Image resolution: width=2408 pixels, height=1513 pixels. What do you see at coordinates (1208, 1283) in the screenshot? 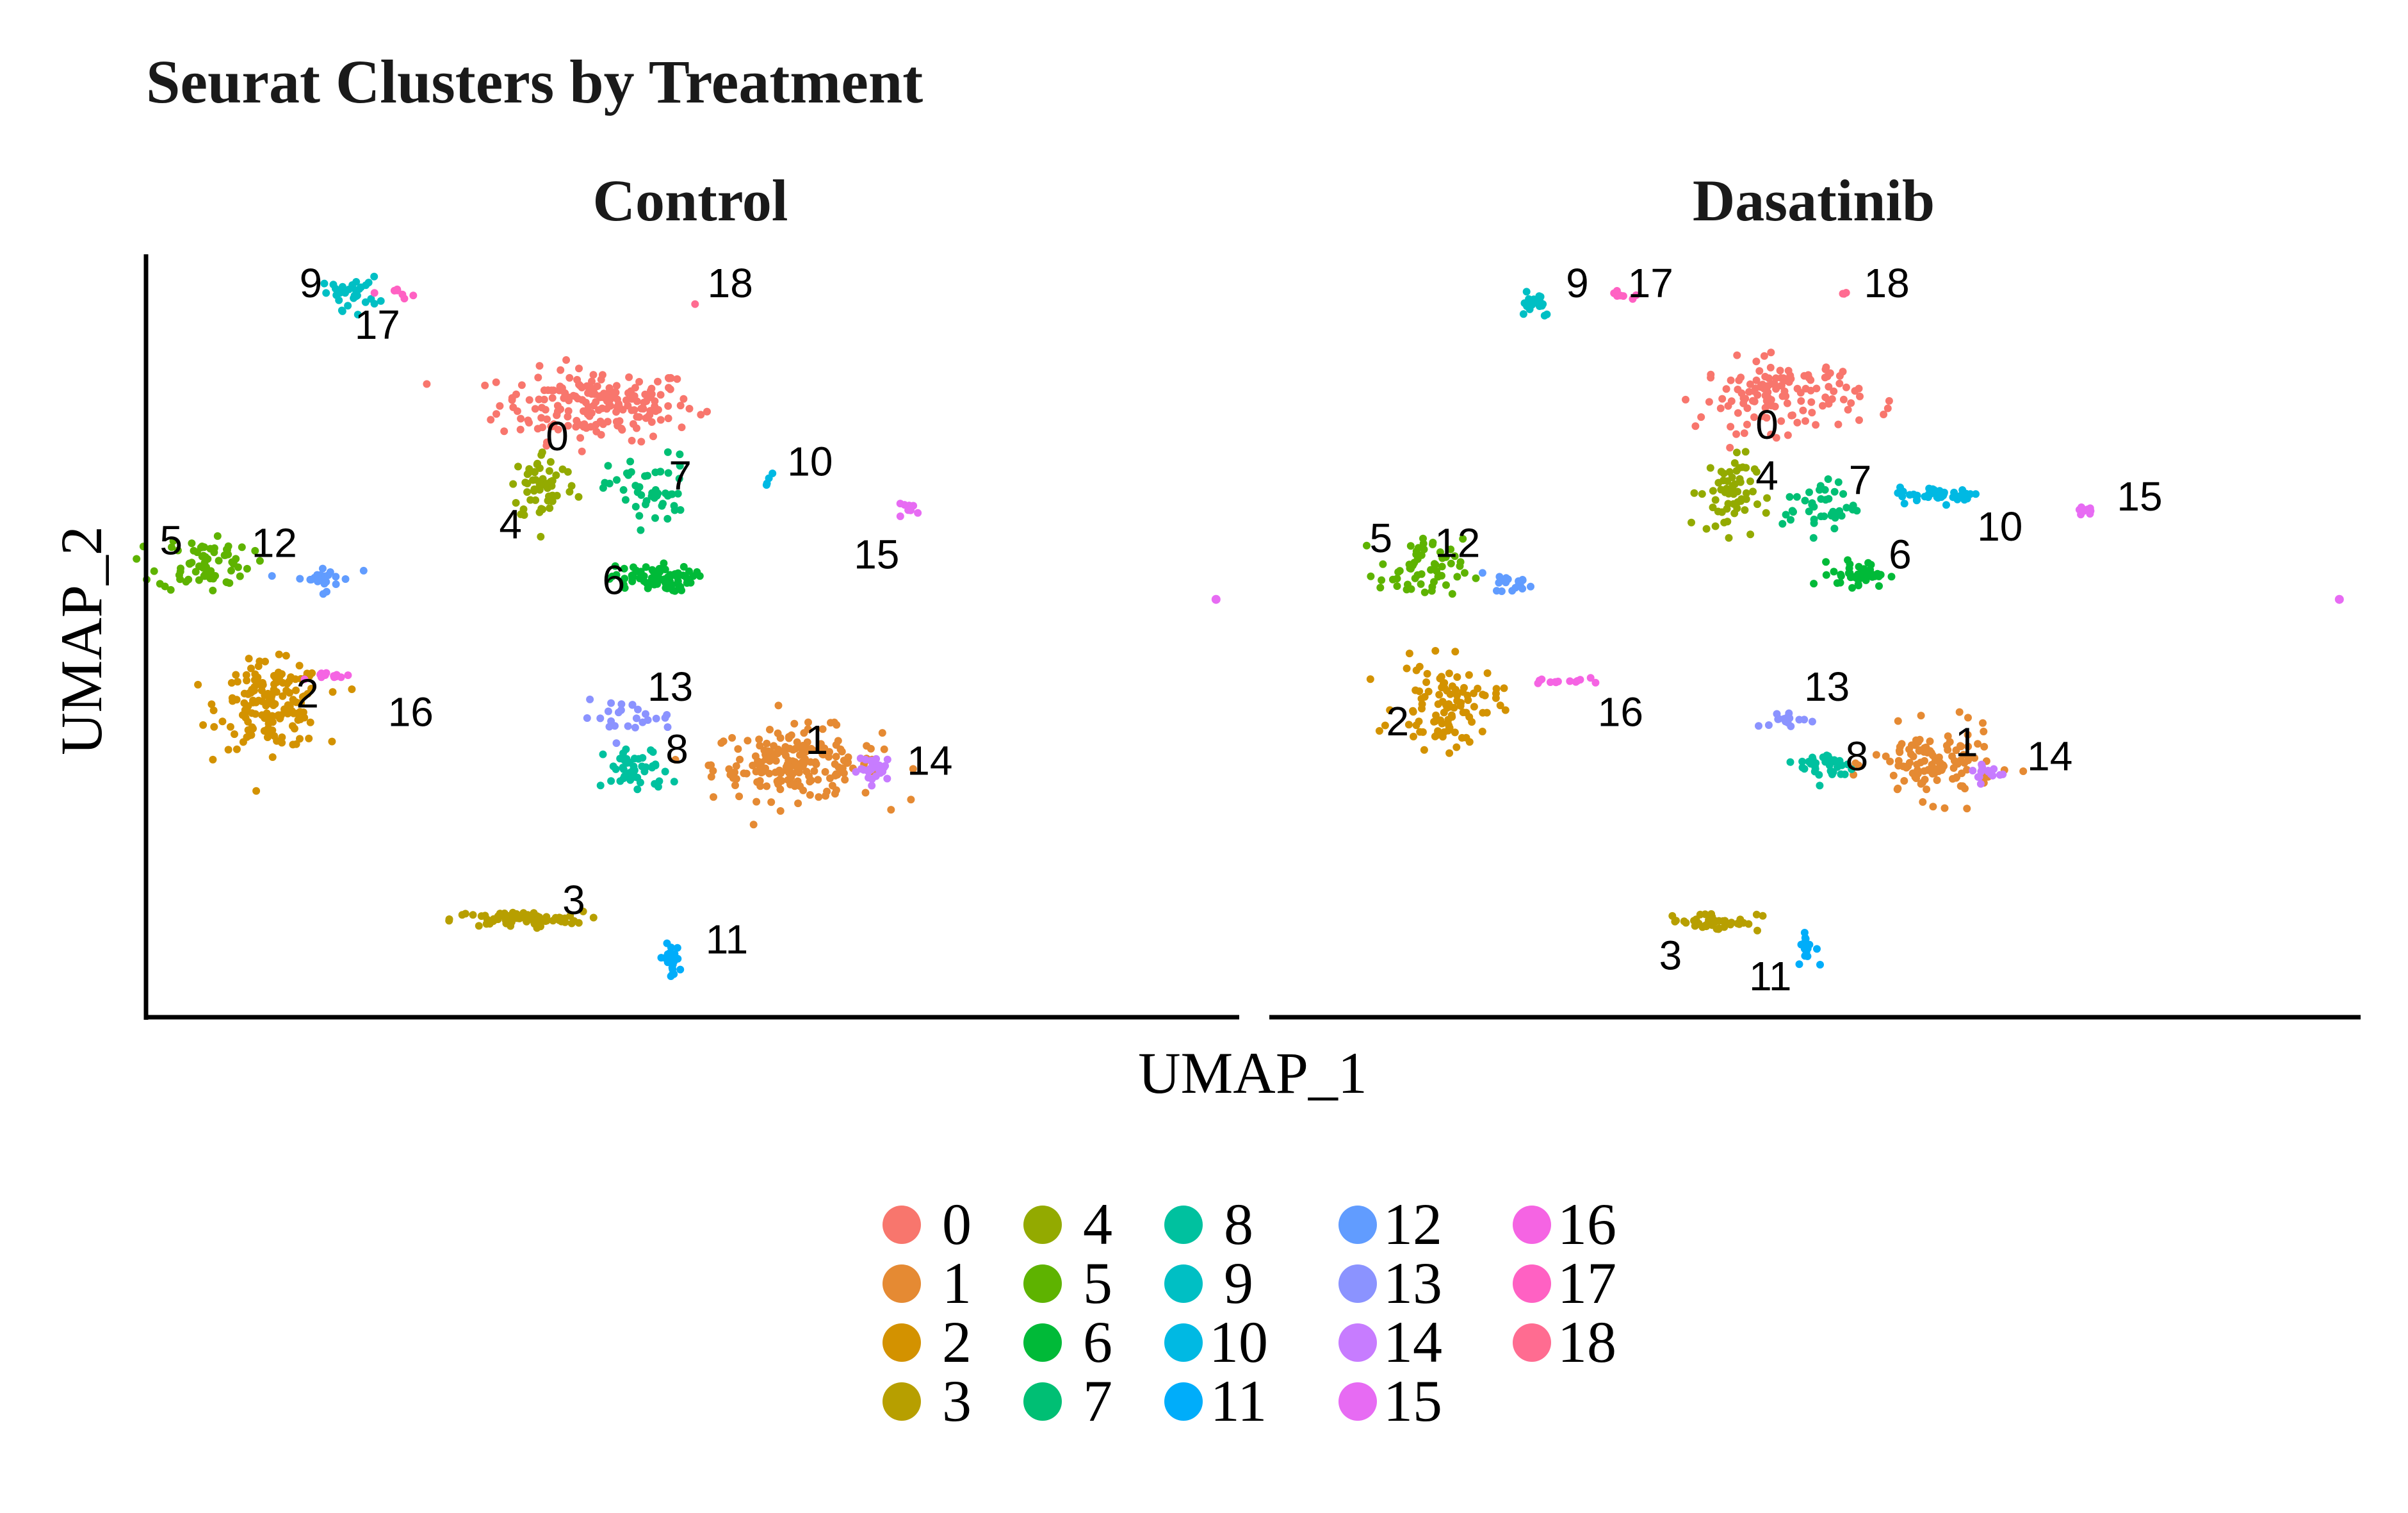
I see `legend-item-9: 9` at bounding box center [1208, 1283].